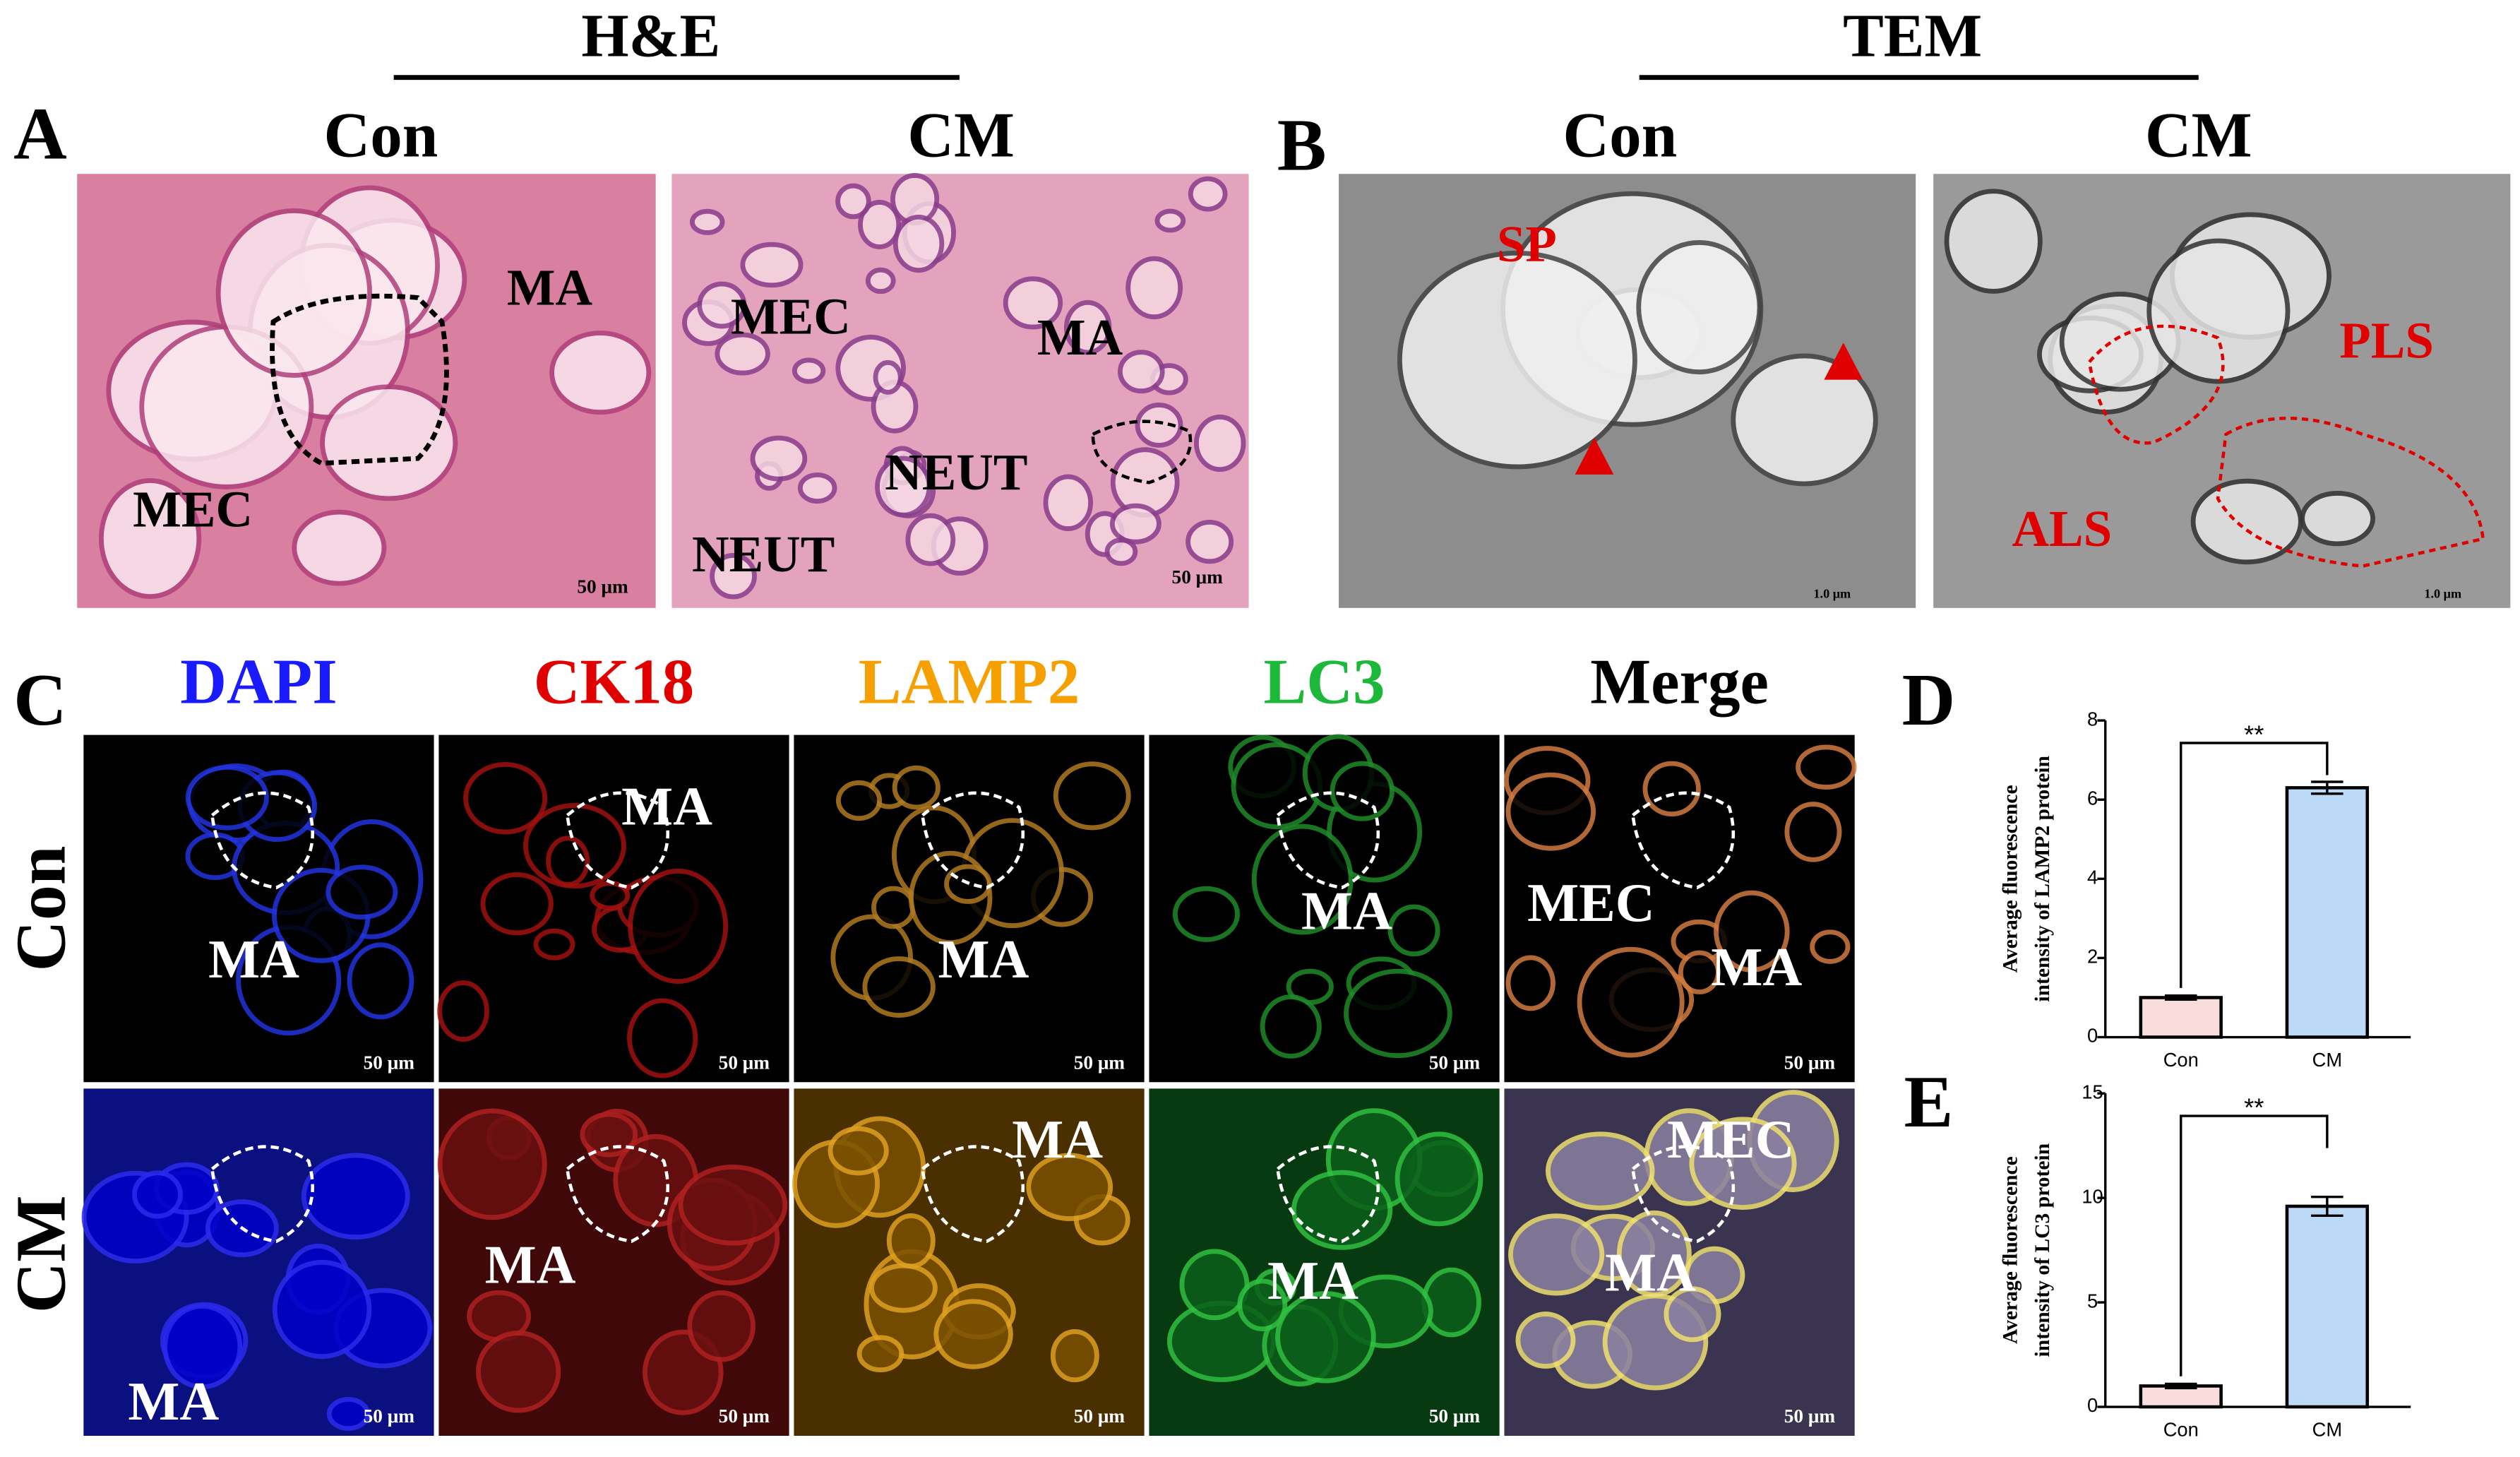  I want to click on channel-title: LAMP2, so click(970, 682).